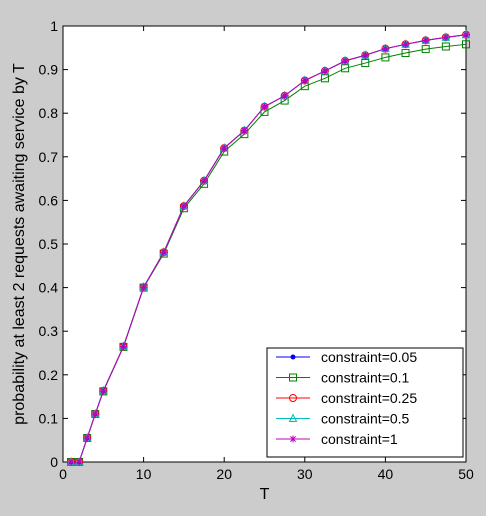 This screenshot has height=516, width=486. What do you see at coordinates (144, 474) in the screenshot?
I see `x-tick-label: 10` at bounding box center [144, 474].